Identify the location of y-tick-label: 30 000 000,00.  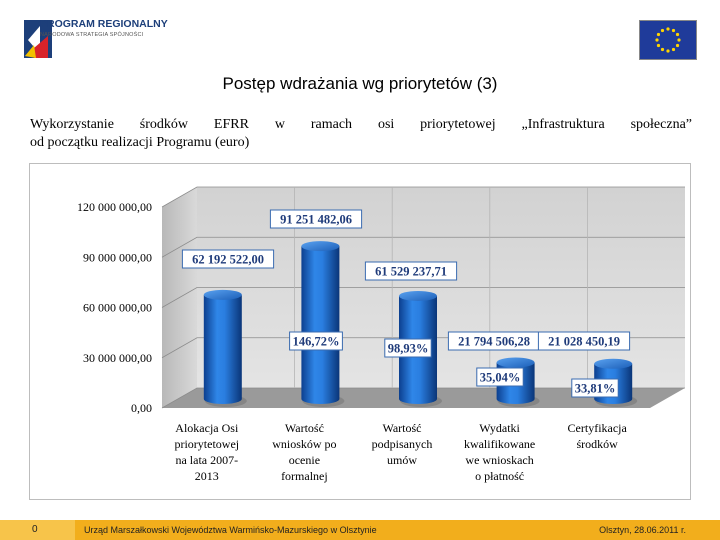
(117, 358).